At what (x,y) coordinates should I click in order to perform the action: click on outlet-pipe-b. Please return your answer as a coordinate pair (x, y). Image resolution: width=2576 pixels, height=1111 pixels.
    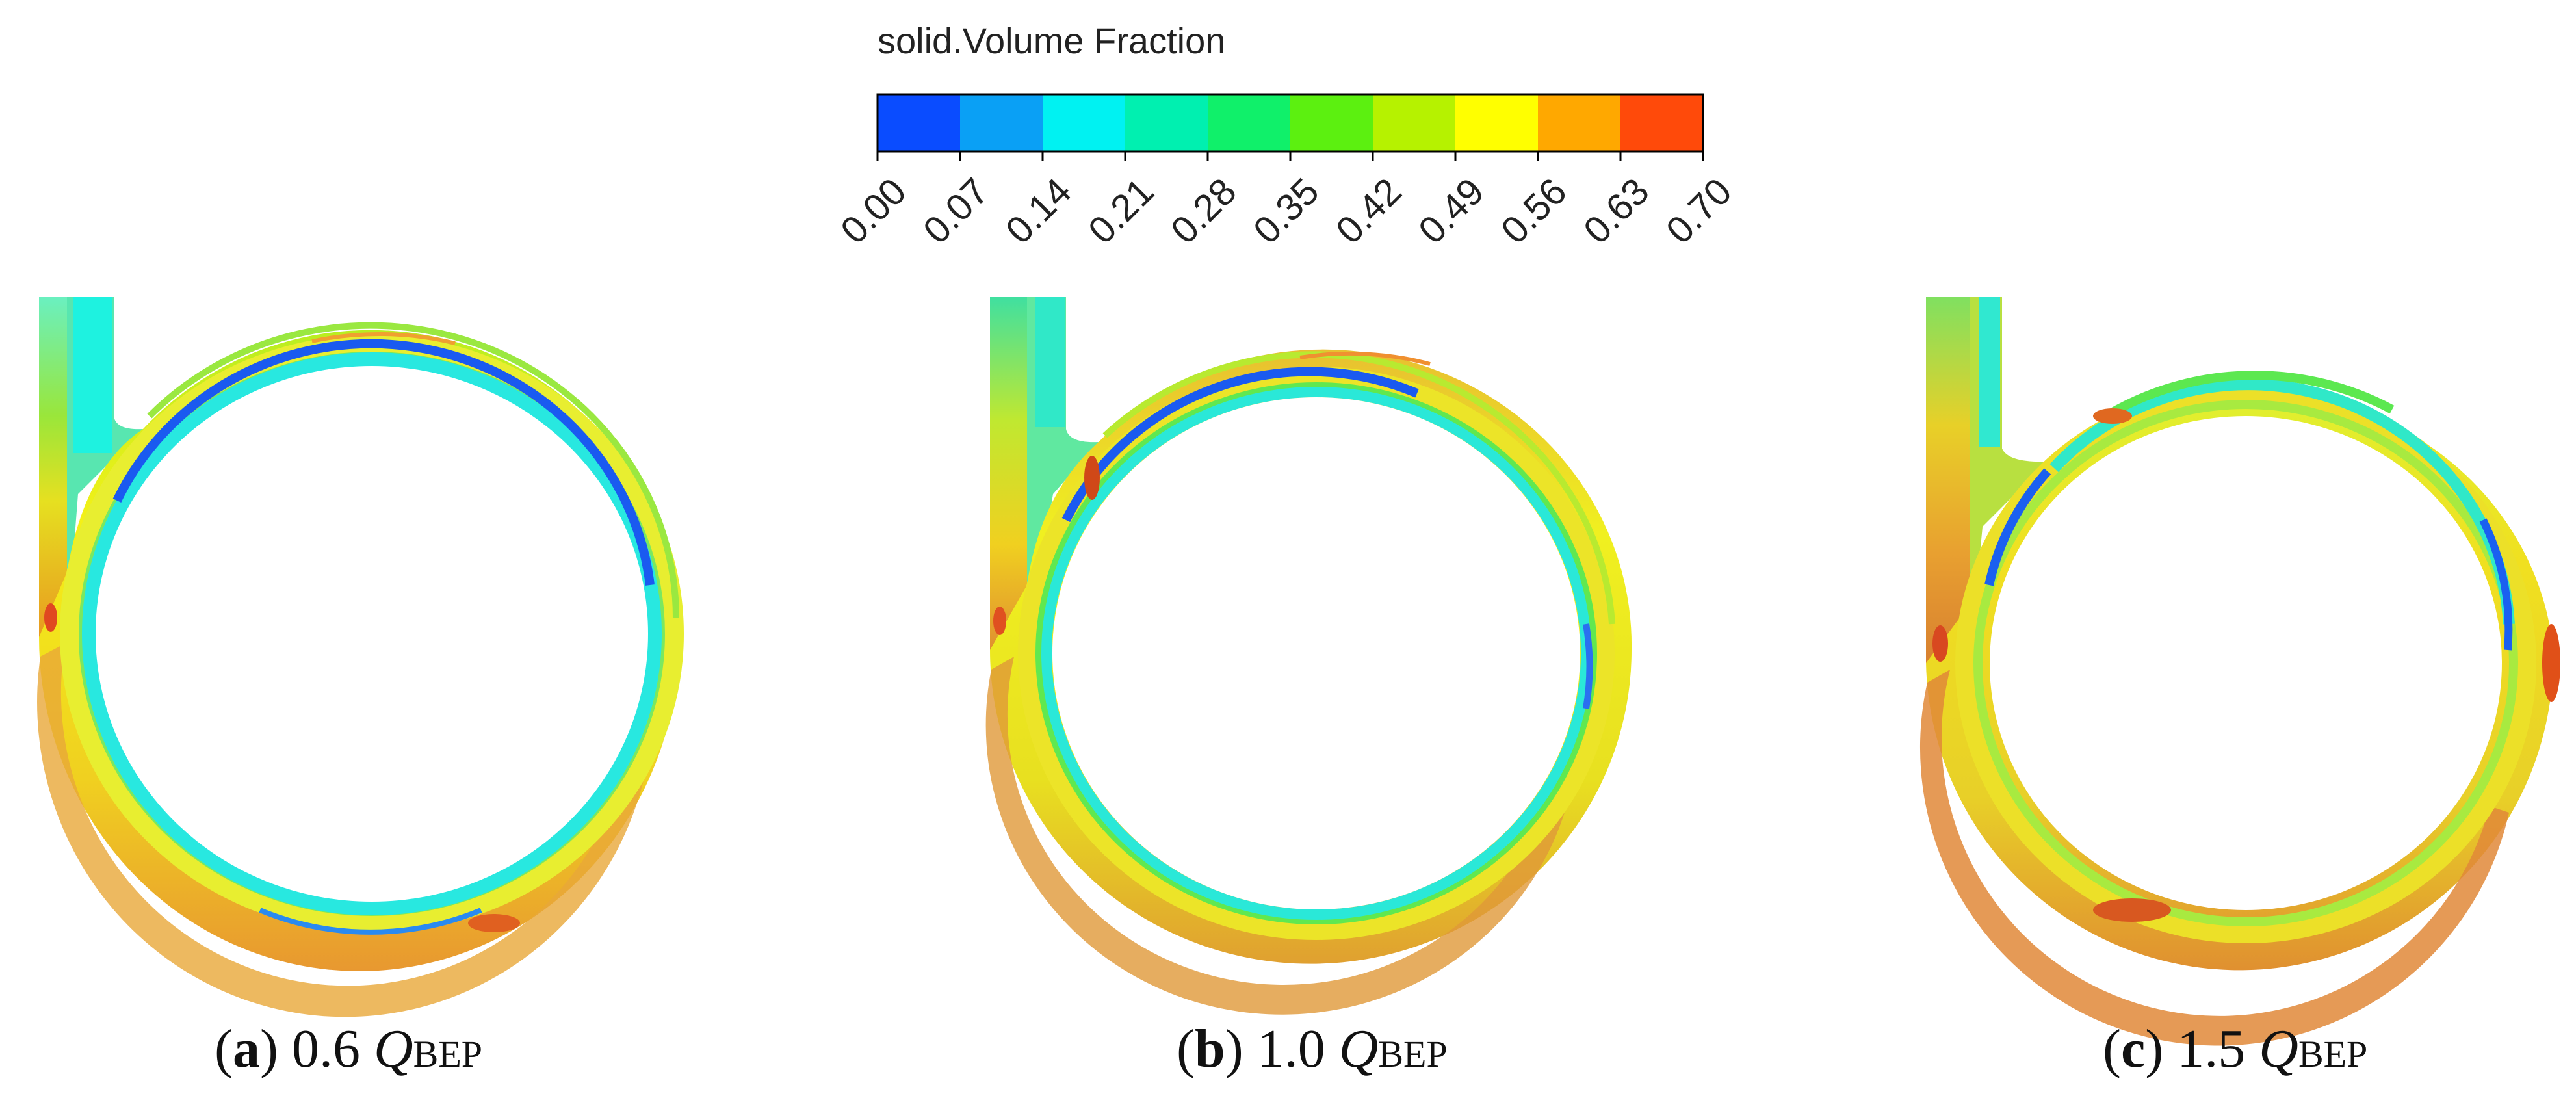
    Looking at the image, I should click on (1008, 473).